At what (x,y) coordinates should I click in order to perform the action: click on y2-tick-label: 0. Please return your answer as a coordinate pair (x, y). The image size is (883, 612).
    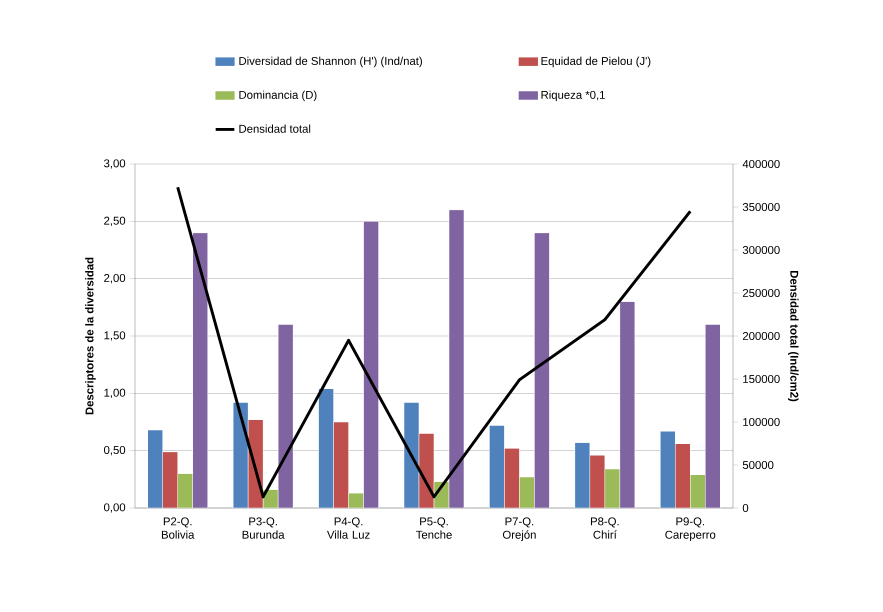
    Looking at the image, I should click on (745, 508).